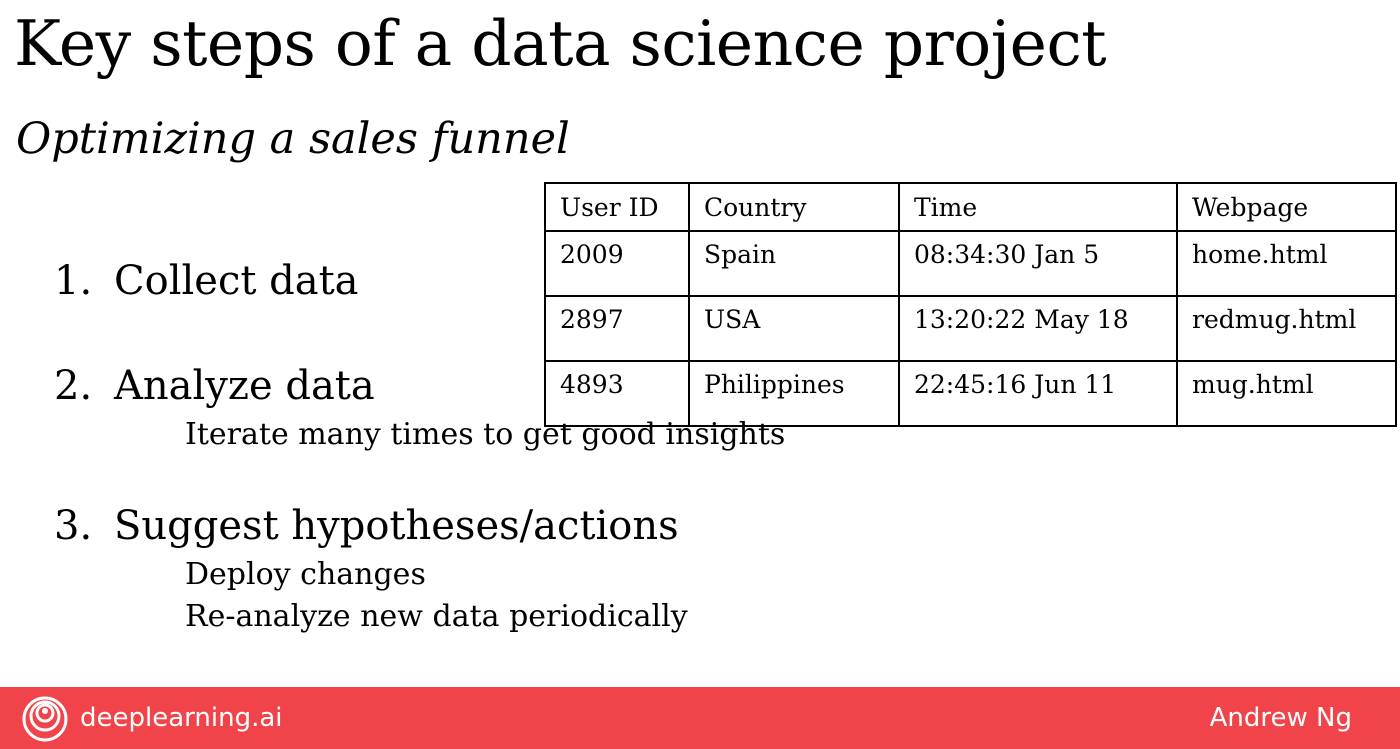  I want to click on cell-time: 22:45:16 Jun 11, so click(1038, 393).